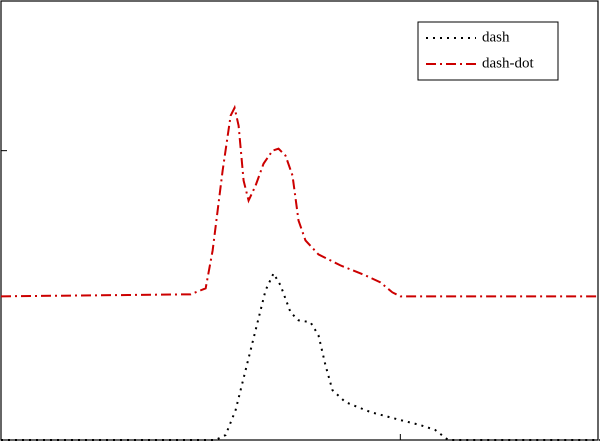  I want to click on legend-label: dash-dot, so click(508, 63).